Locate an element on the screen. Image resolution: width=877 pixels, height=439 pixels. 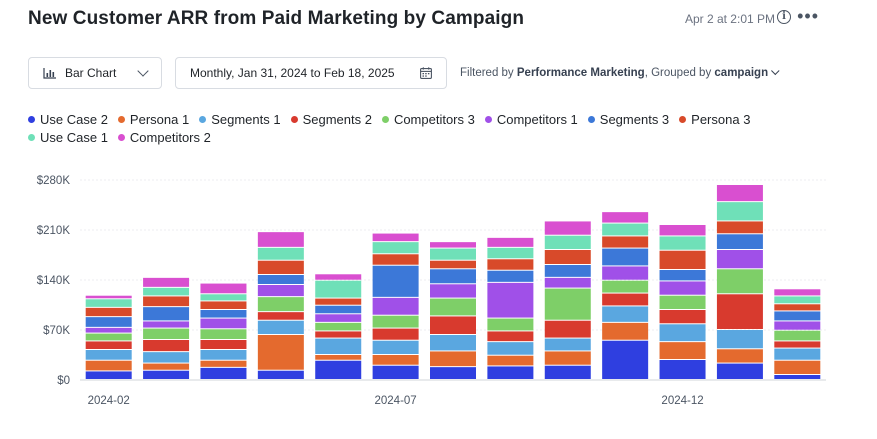
legend-item: Segments 1 is located at coordinates (240, 119).